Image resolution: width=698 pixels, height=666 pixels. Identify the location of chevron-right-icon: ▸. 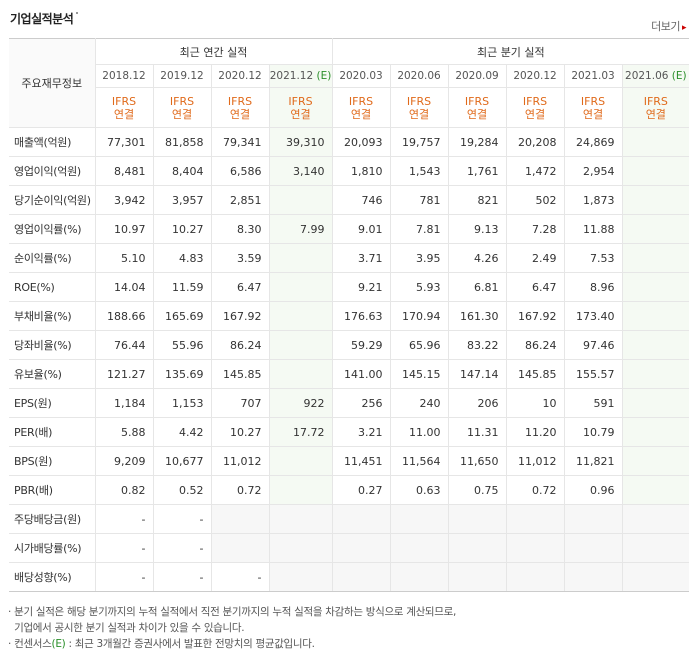
(684, 28).